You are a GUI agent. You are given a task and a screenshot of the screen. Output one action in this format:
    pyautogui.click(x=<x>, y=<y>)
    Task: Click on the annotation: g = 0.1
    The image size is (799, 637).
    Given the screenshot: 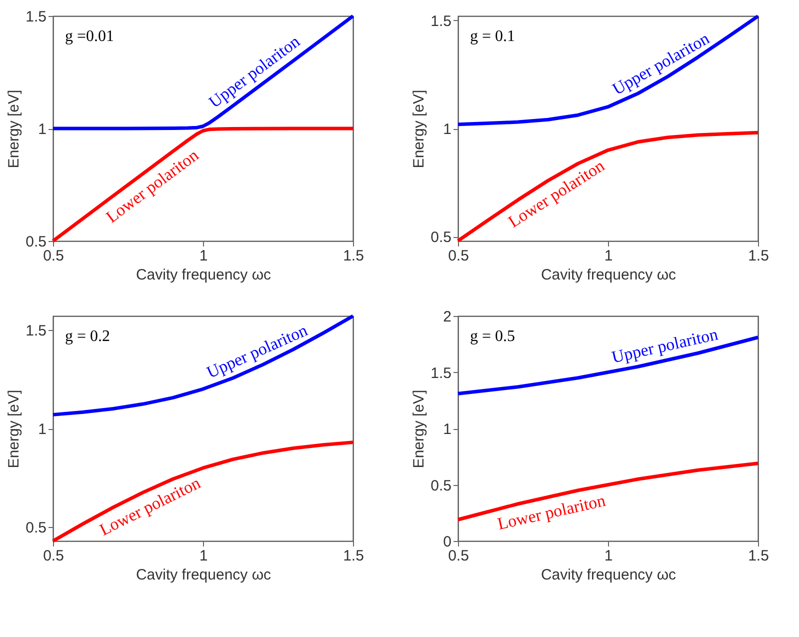 What is the action you would take?
    pyautogui.click(x=493, y=36)
    